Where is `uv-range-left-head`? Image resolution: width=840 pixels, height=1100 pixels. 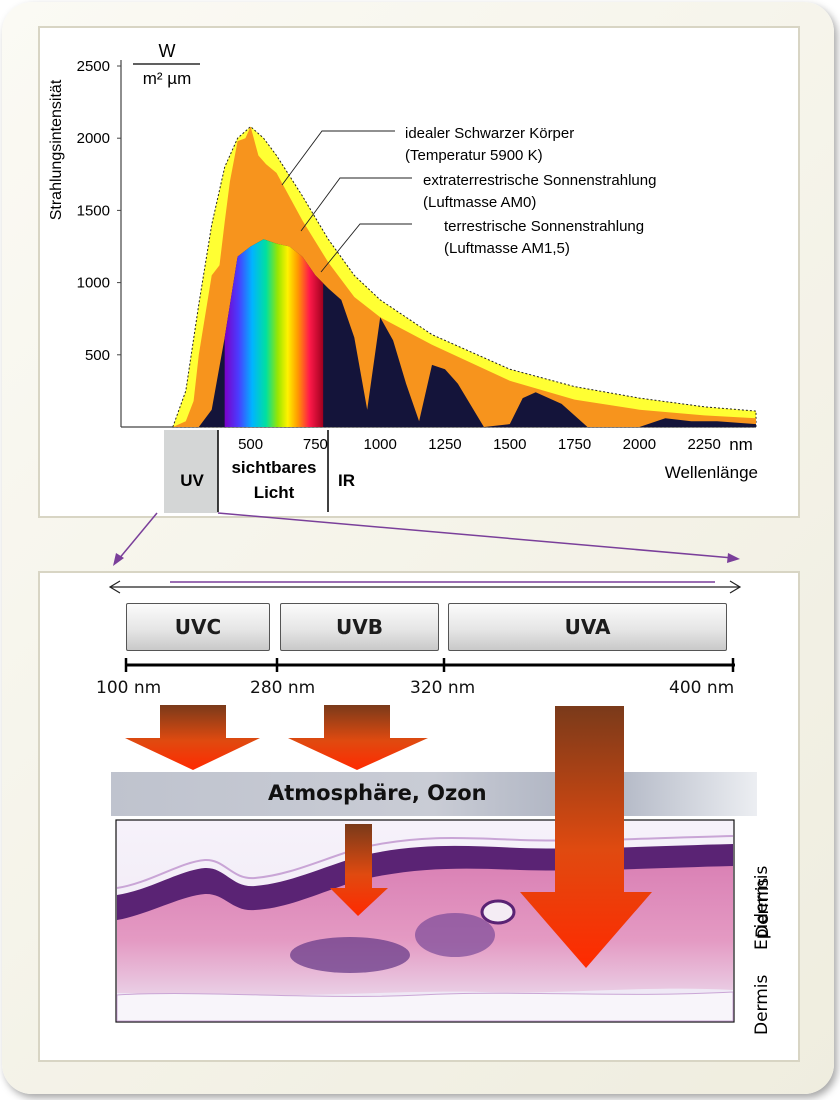
uv-range-left-head is located at coordinates (114, 587).